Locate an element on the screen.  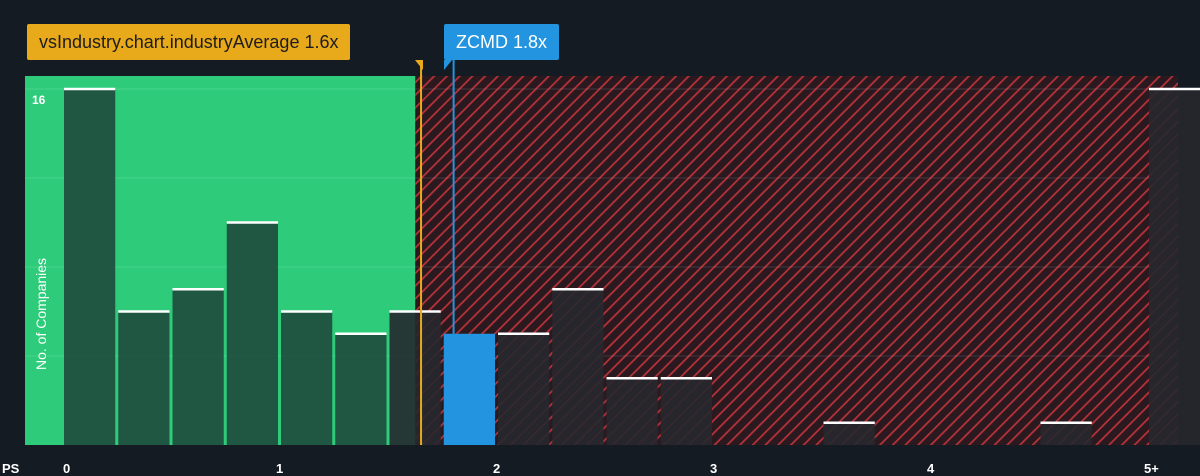
company-callout: ZCMD 1.8x is located at coordinates (502, 42).